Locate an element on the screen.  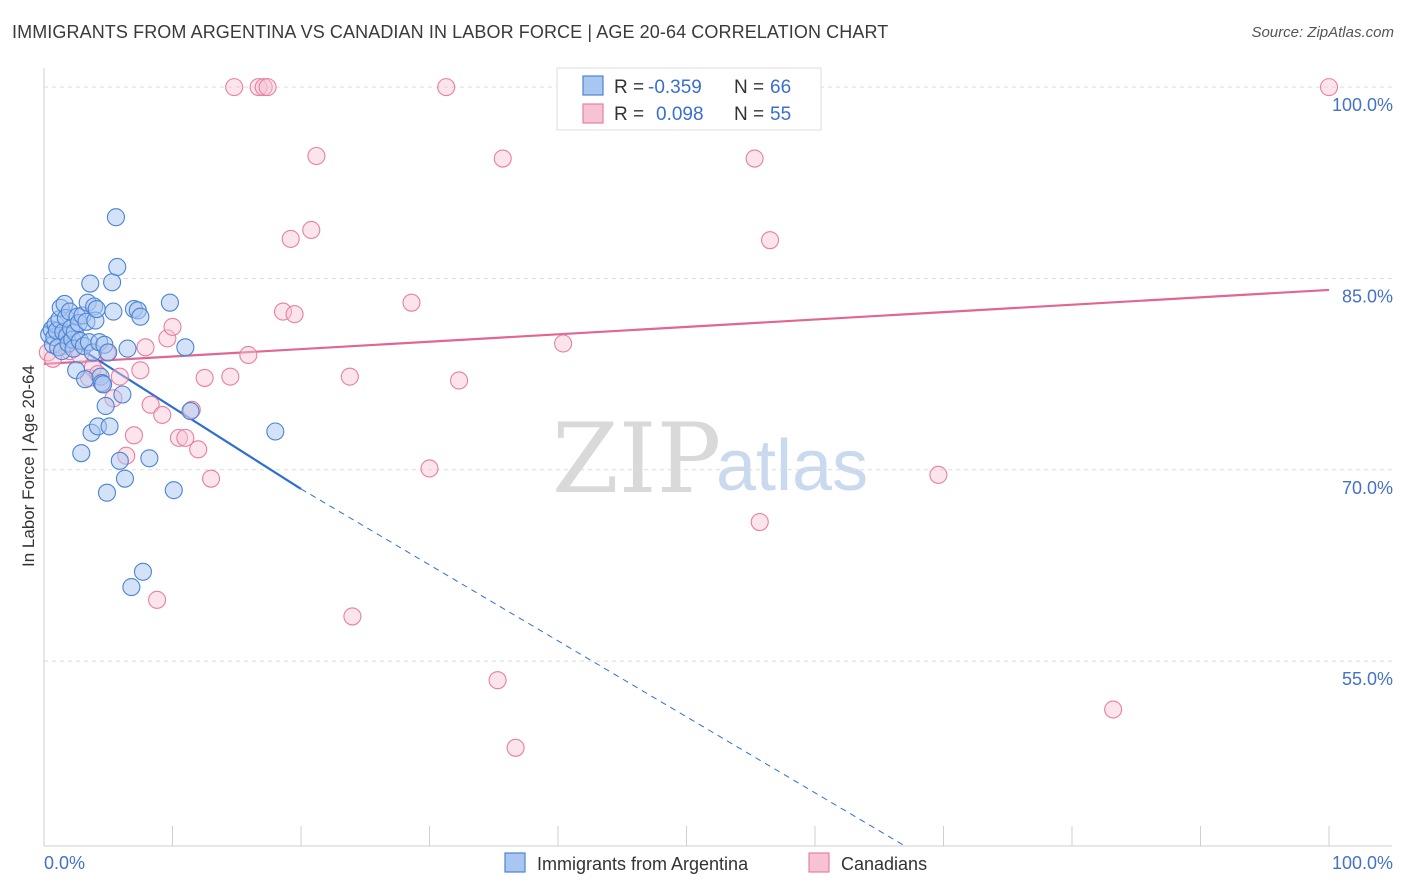
x-tick-labels: 0.0% 100.0% is located at coordinates (718, 863).